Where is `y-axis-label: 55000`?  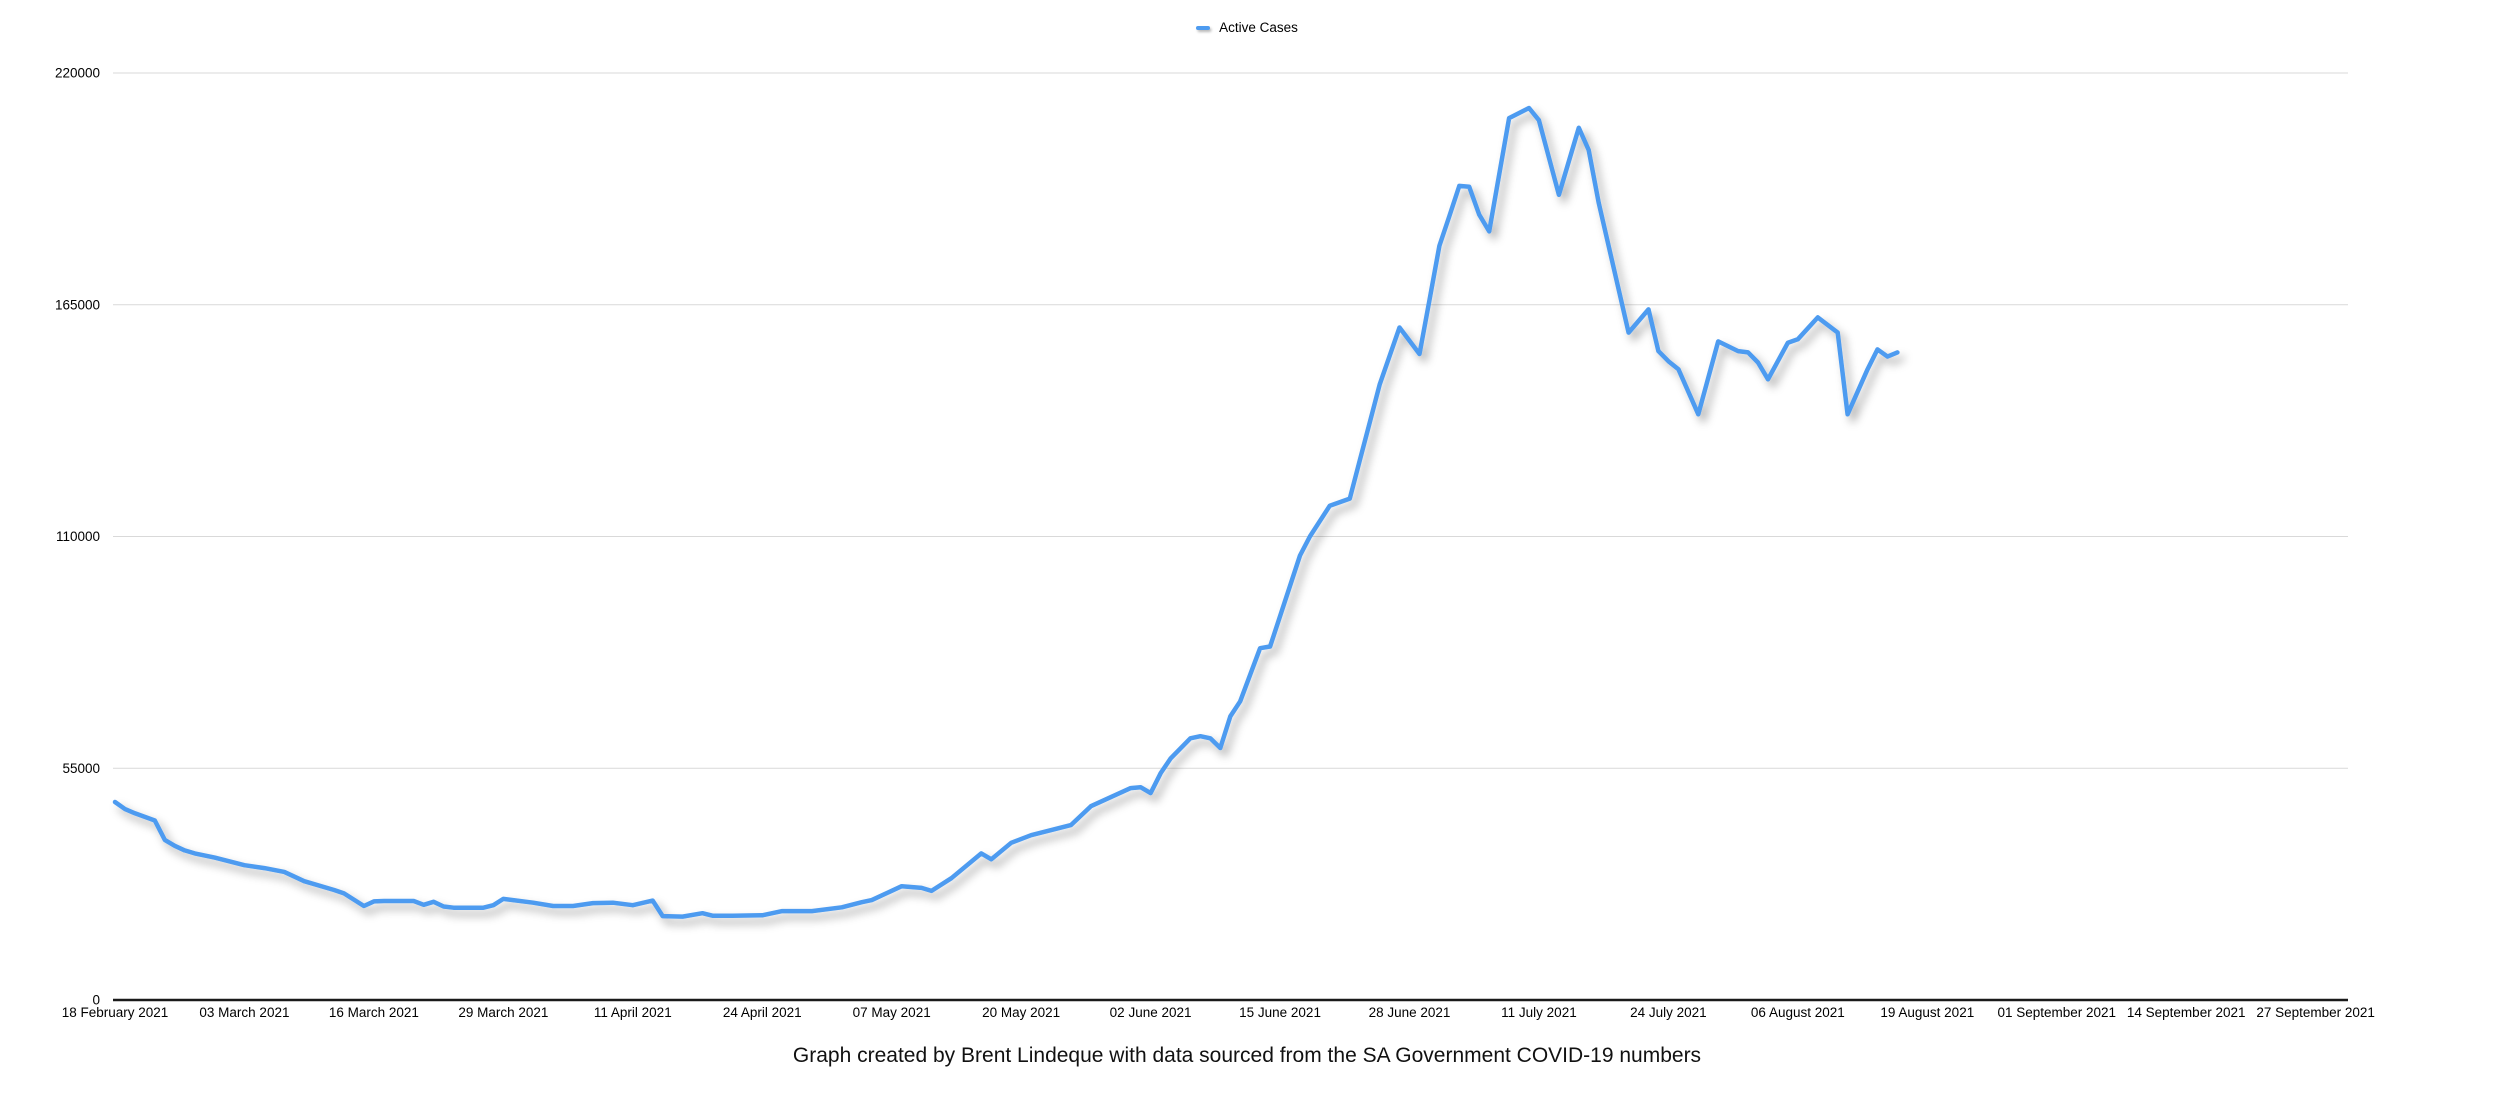
y-axis-label: 55000 is located at coordinates (81, 768).